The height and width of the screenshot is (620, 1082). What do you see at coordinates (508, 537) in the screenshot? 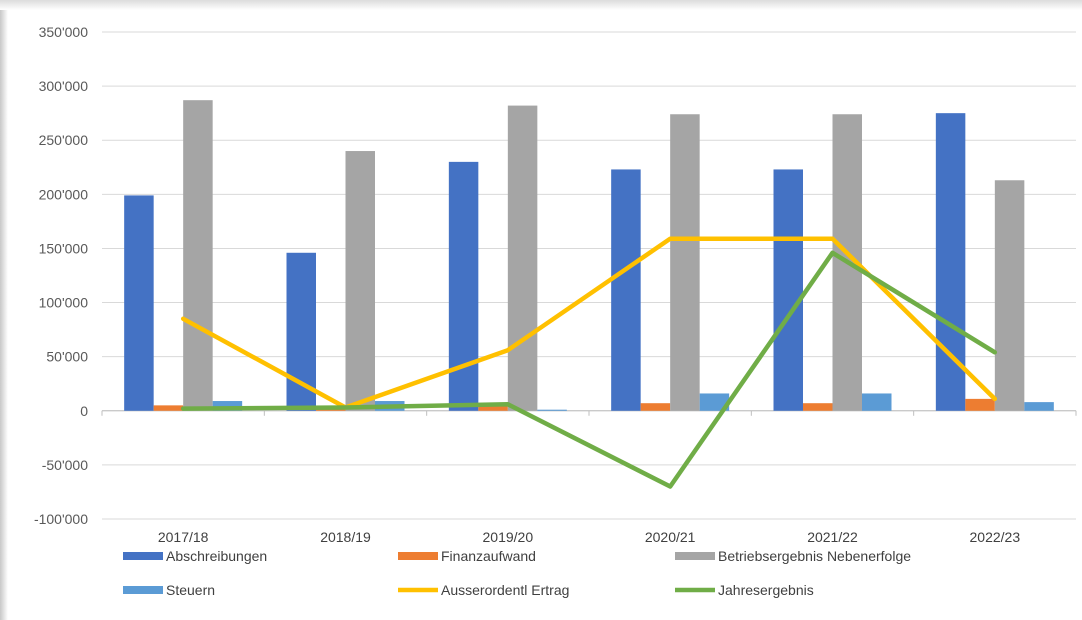
I see `x-tick-label: 2019/20` at bounding box center [508, 537].